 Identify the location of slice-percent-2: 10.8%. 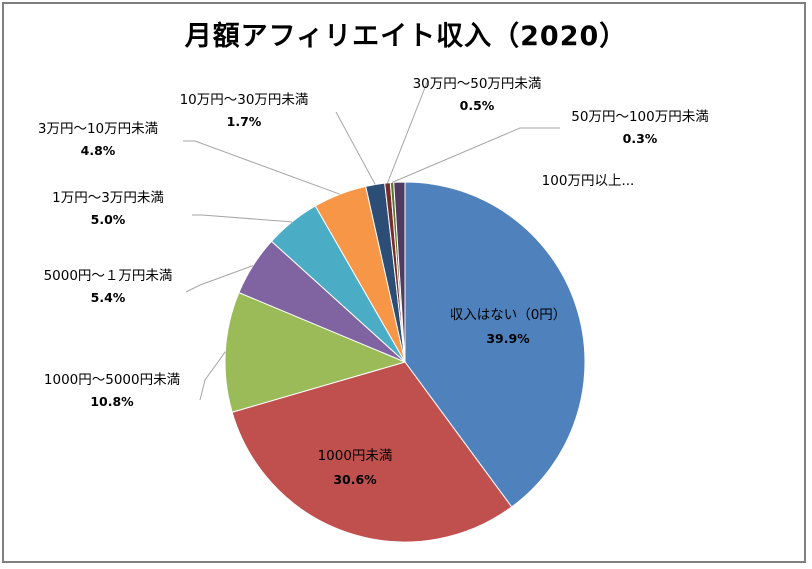
(112, 401).